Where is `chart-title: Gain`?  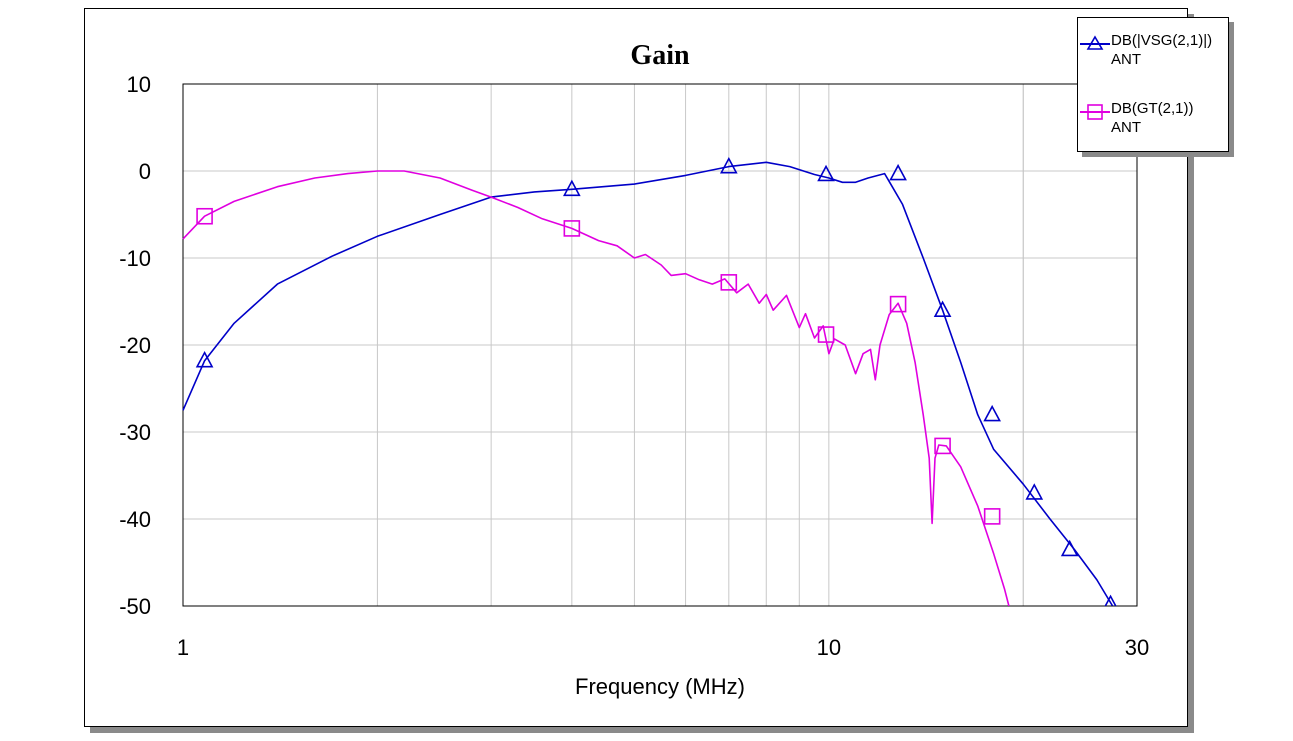
chart-title: Gain is located at coordinates (660, 55).